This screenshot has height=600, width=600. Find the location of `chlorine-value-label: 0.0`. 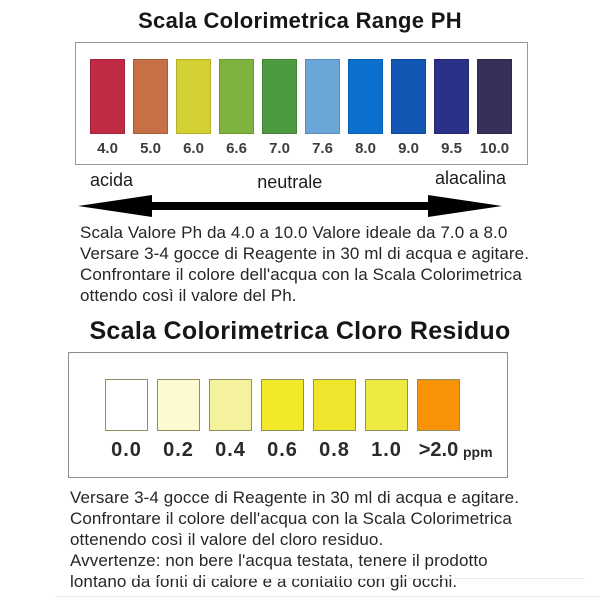

chlorine-value-label: 0.0 is located at coordinates (126, 450).